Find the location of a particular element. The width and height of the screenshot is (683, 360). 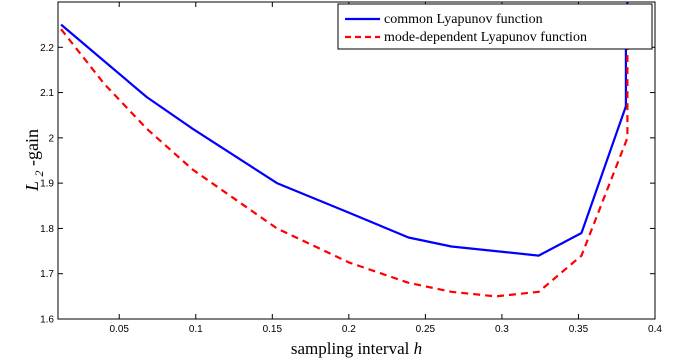

x-tick-label: 0.3 is located at coordinates (502, 329).